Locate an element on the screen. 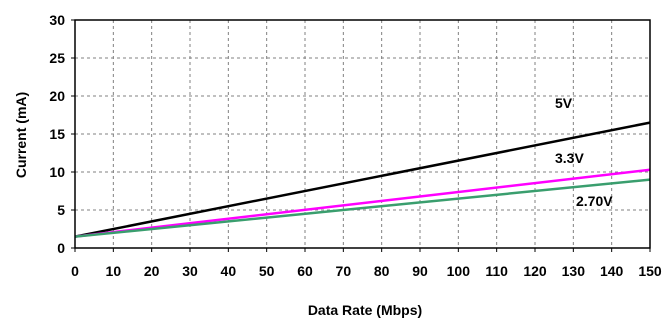 The image size is (667, 320). y-axis-title: Current (mA) is located at coordinates (21, 135).